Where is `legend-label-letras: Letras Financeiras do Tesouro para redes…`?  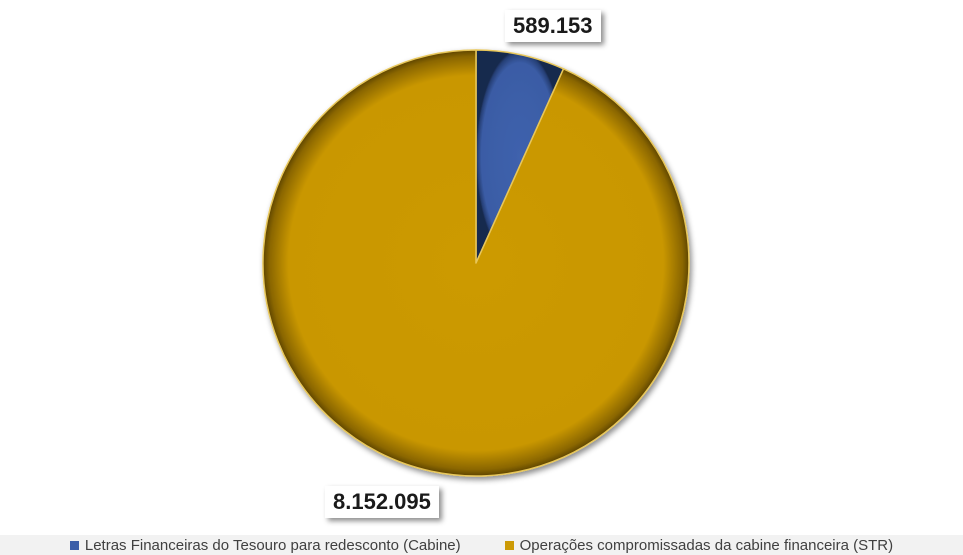
legend-label-letras: Letras Financeiras do Tesouro para redes… is located at coordinates (272, 545).